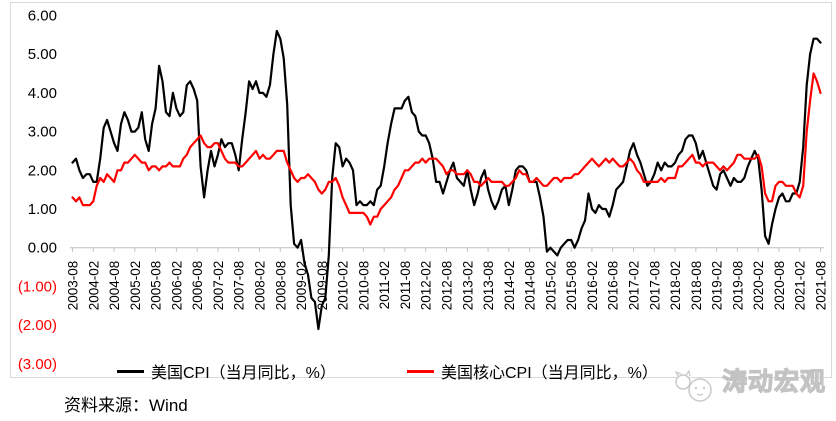 This screenshot has width=836, height=421. I want to click on watermark: 涛动宏观, so click(749, 386).